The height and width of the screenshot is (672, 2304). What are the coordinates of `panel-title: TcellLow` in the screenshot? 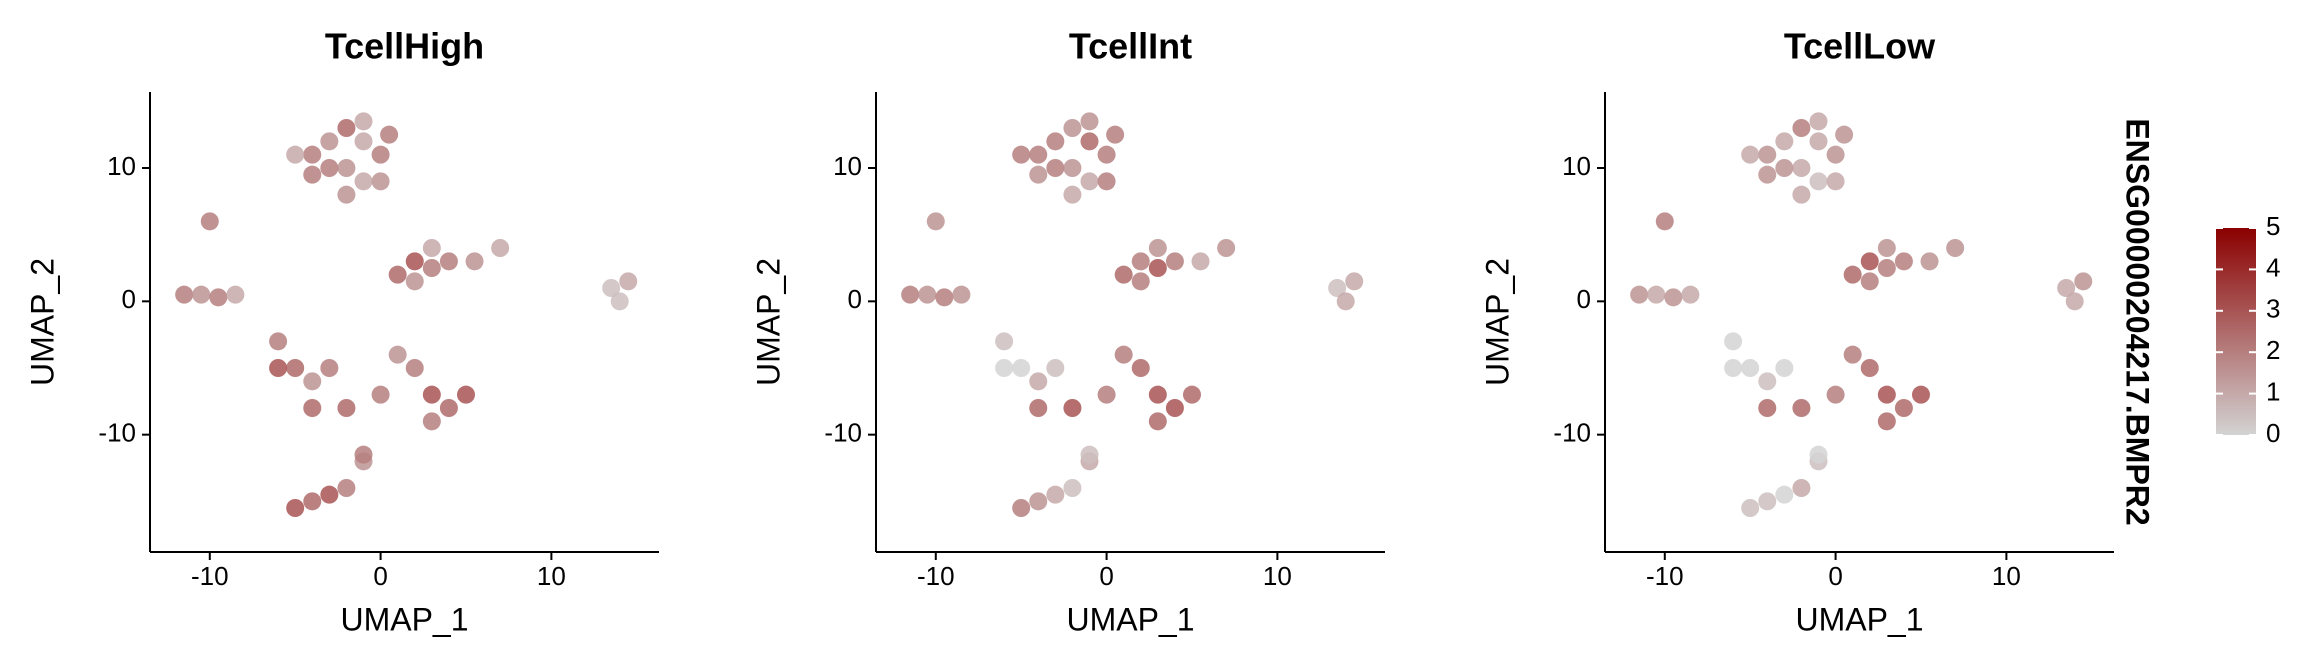 It's located at (1860, 46).